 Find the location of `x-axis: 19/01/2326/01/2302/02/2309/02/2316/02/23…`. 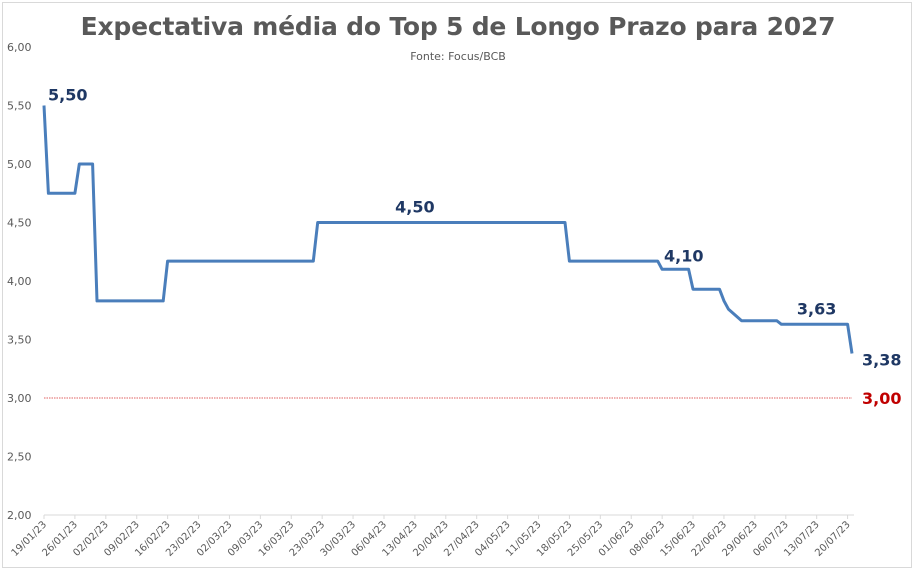

x-axis: 19/01/2326/01/2302/02/2309/02/2316/02/23… is located at coordinates (432, 536).